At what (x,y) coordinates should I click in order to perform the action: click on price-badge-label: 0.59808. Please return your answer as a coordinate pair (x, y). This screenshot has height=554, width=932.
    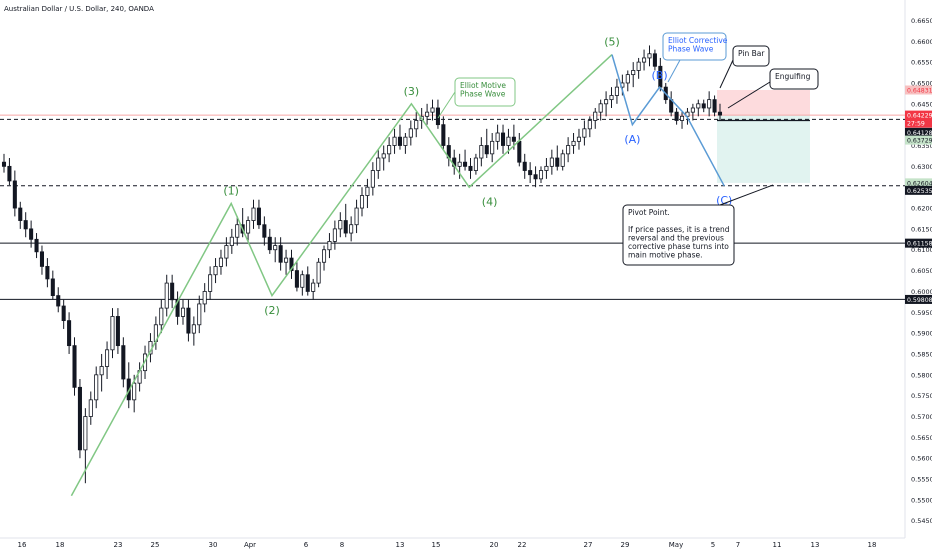
    Looking at the image, I should click on (919, 300).